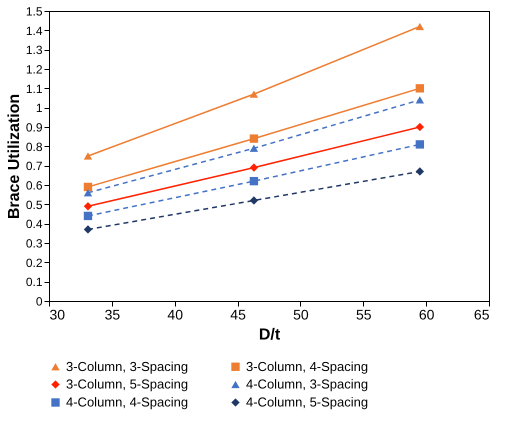 This screenshot has width=525, height=436. What do you see at coordinates (34, 282) in the screenshot?
I see `y-tick-label: 0.1` at bounding box center [34, 282].